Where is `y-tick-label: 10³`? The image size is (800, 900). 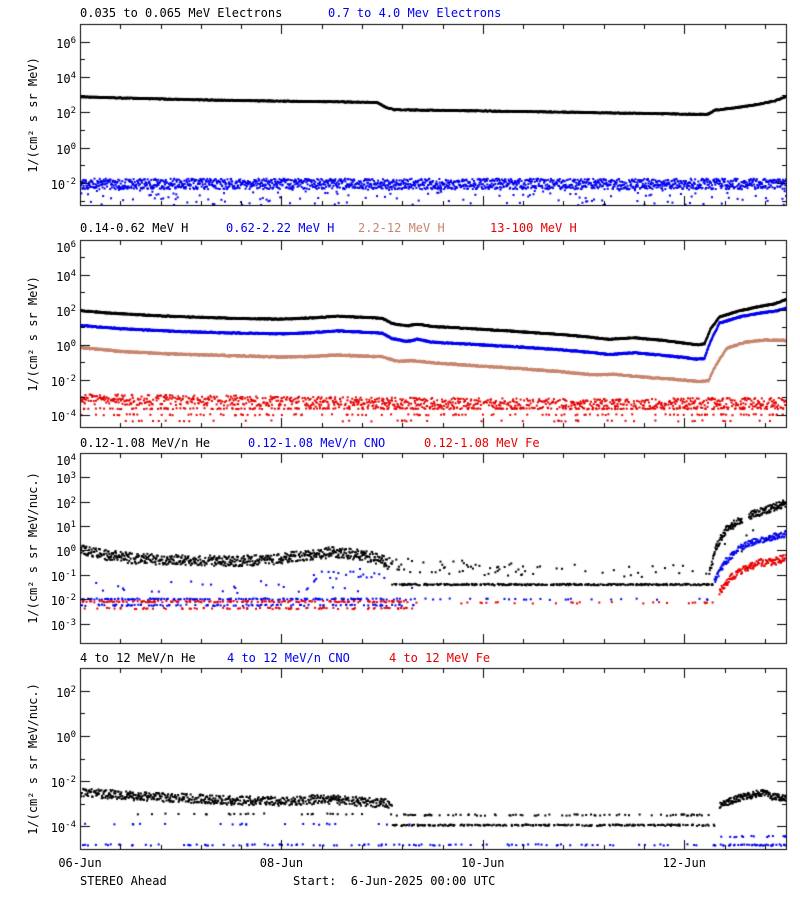 y-tick-label: 10³ is located at coordinates (66, 479).